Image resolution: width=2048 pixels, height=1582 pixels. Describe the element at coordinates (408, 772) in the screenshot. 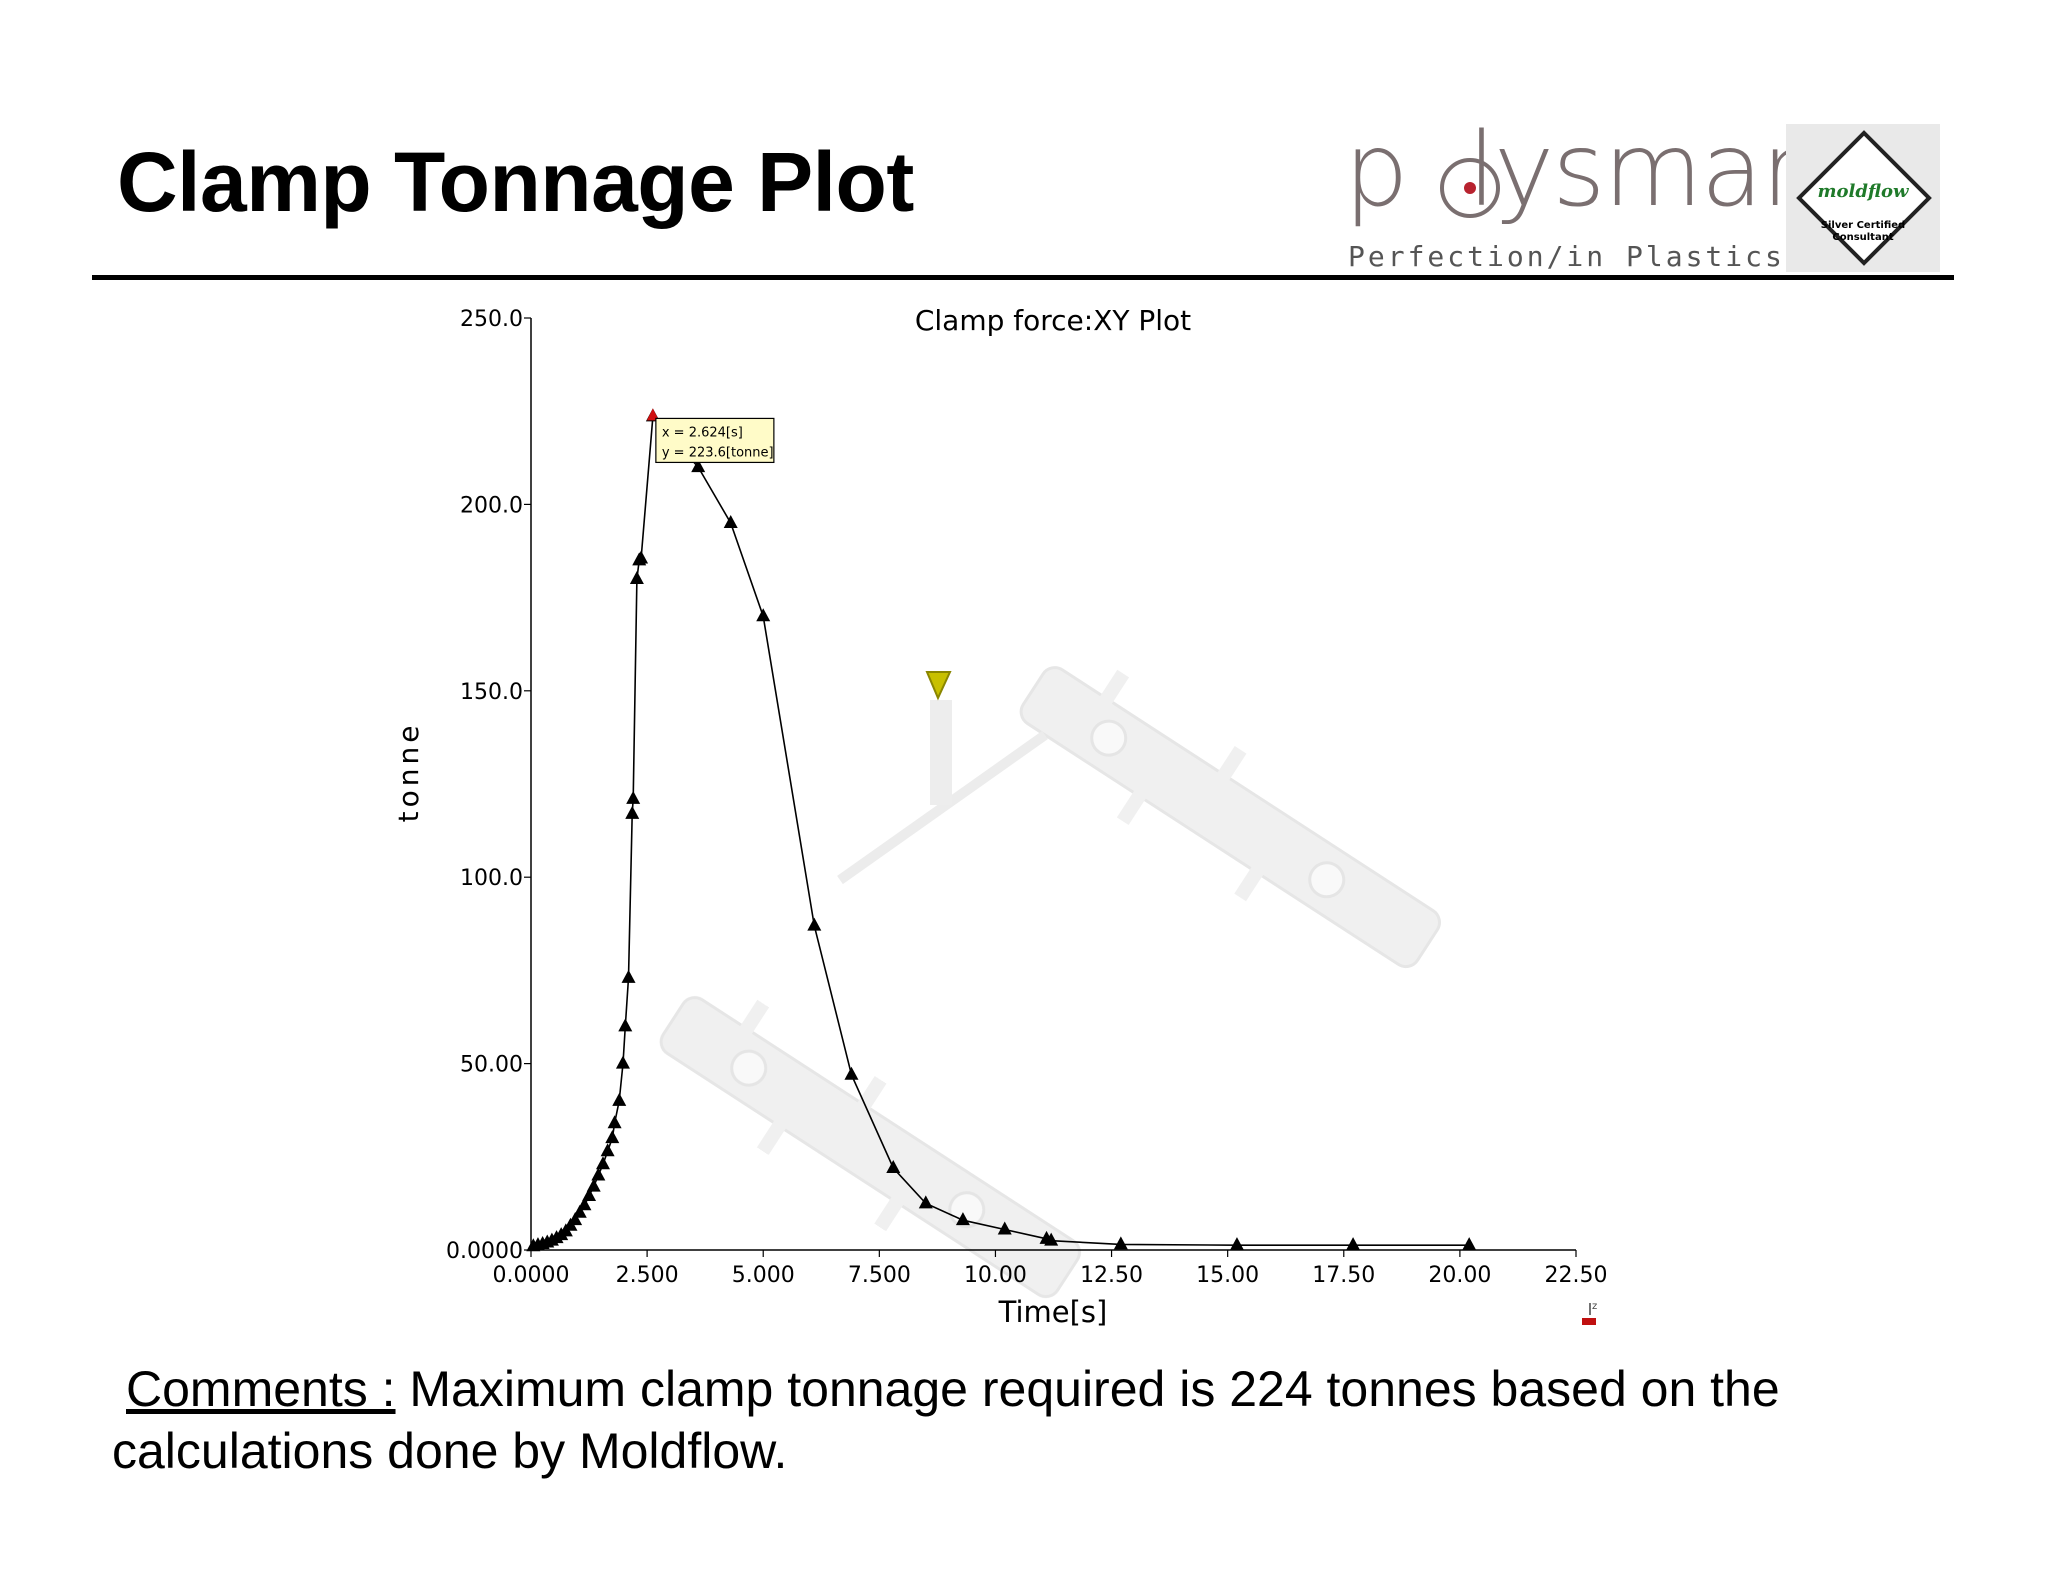

I see `y-axis-label: tonne` at that location.